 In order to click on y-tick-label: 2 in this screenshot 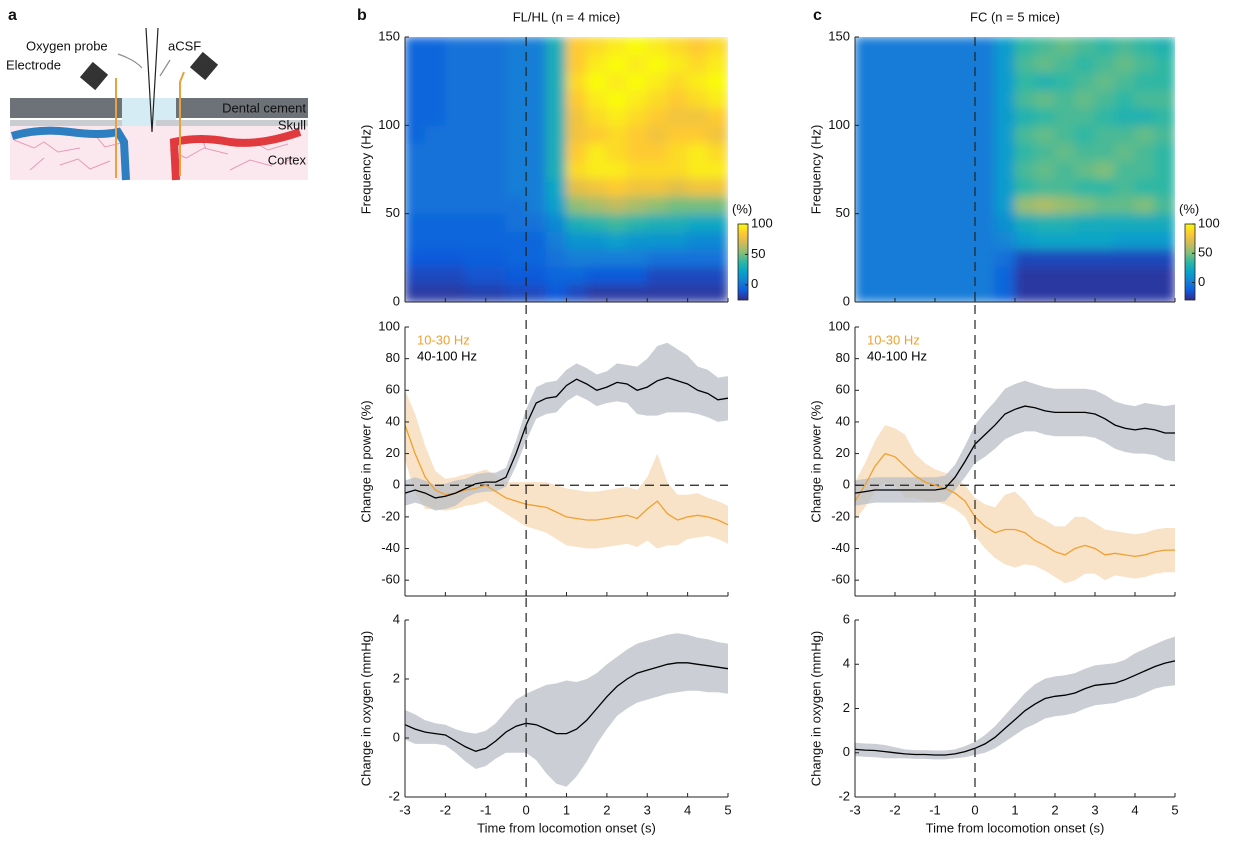, I will do `click(396, 677)`.